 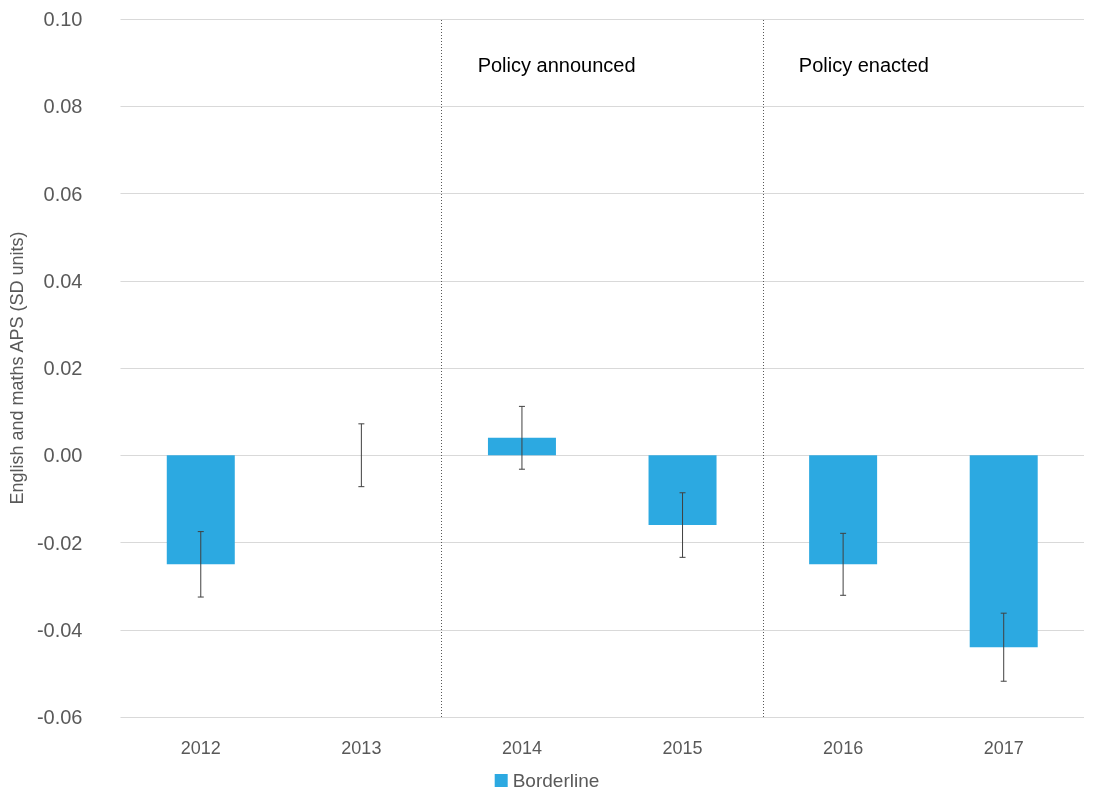 What do you see at coordinates (200, 748) in the screenshot?
I see `x-tick-label: 2012` at bounding box center [200, 748].